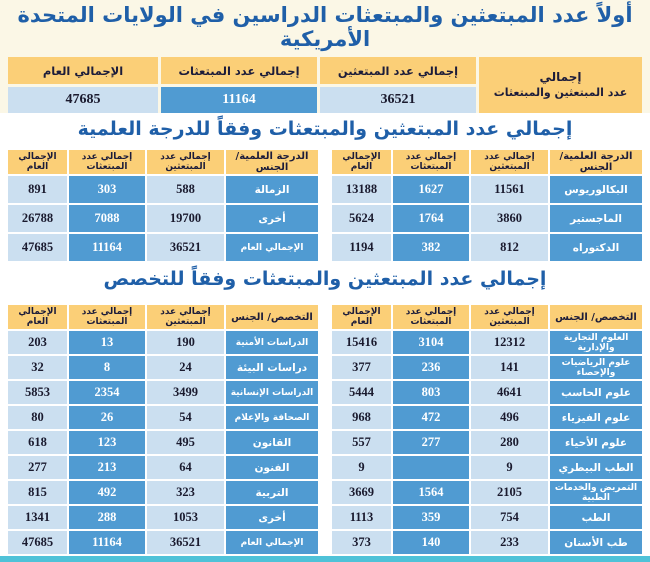  What do you see at coordinates (272, 517) in the screenshot?
I see `major-label-cell: أخرى` at bounding box center [272, 517].